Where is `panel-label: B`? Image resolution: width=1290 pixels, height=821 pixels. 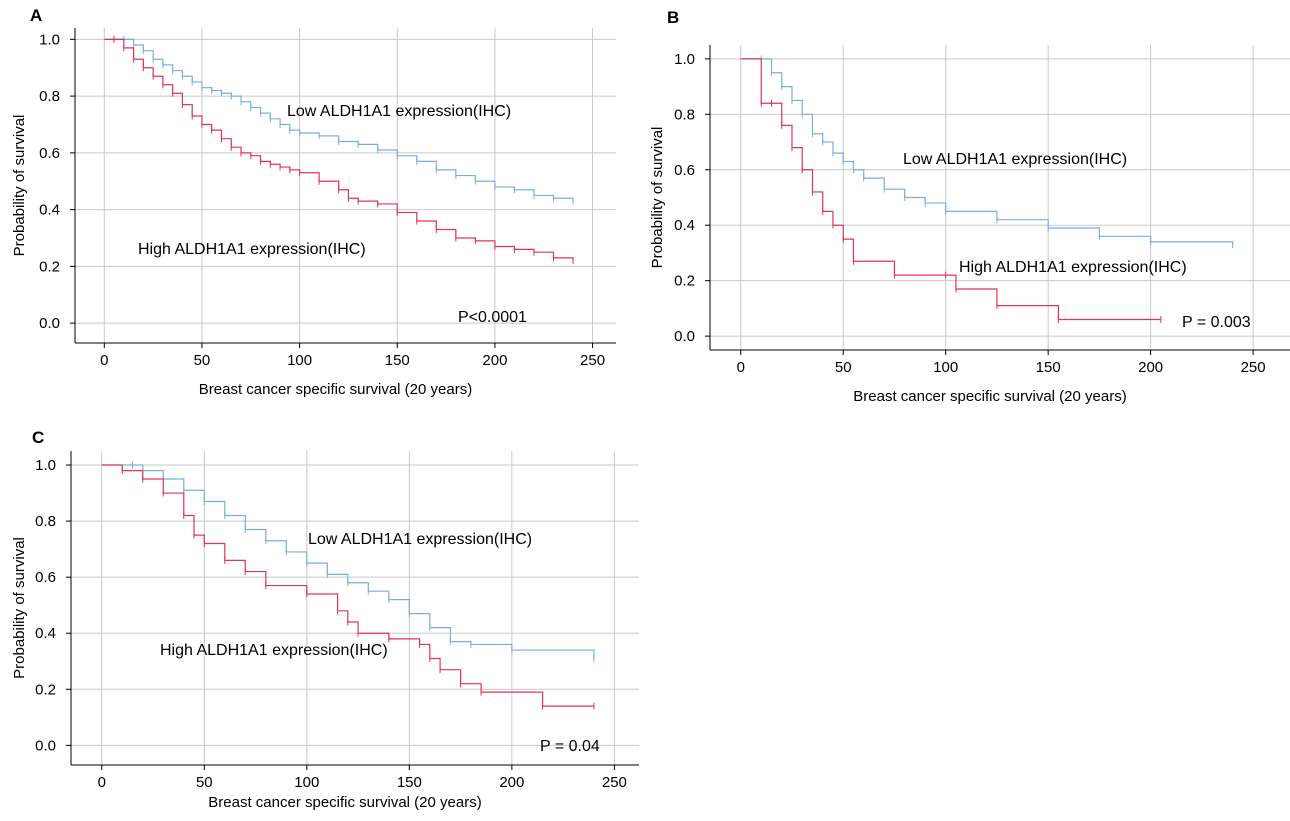 panel-label: B is located at coordinates (673, 17).